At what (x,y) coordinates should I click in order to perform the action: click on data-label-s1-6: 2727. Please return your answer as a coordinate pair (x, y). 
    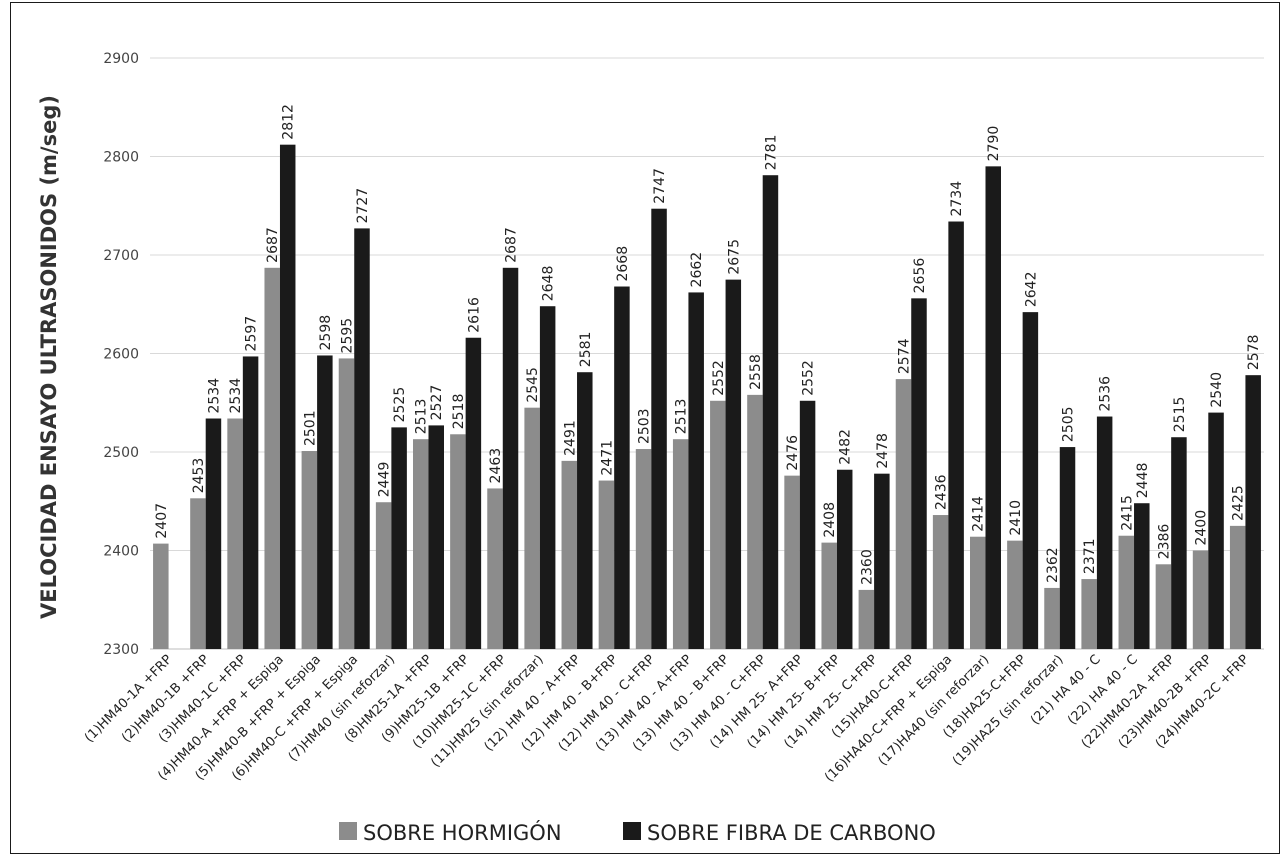
    Looking at the image, I should click on (363, 206).